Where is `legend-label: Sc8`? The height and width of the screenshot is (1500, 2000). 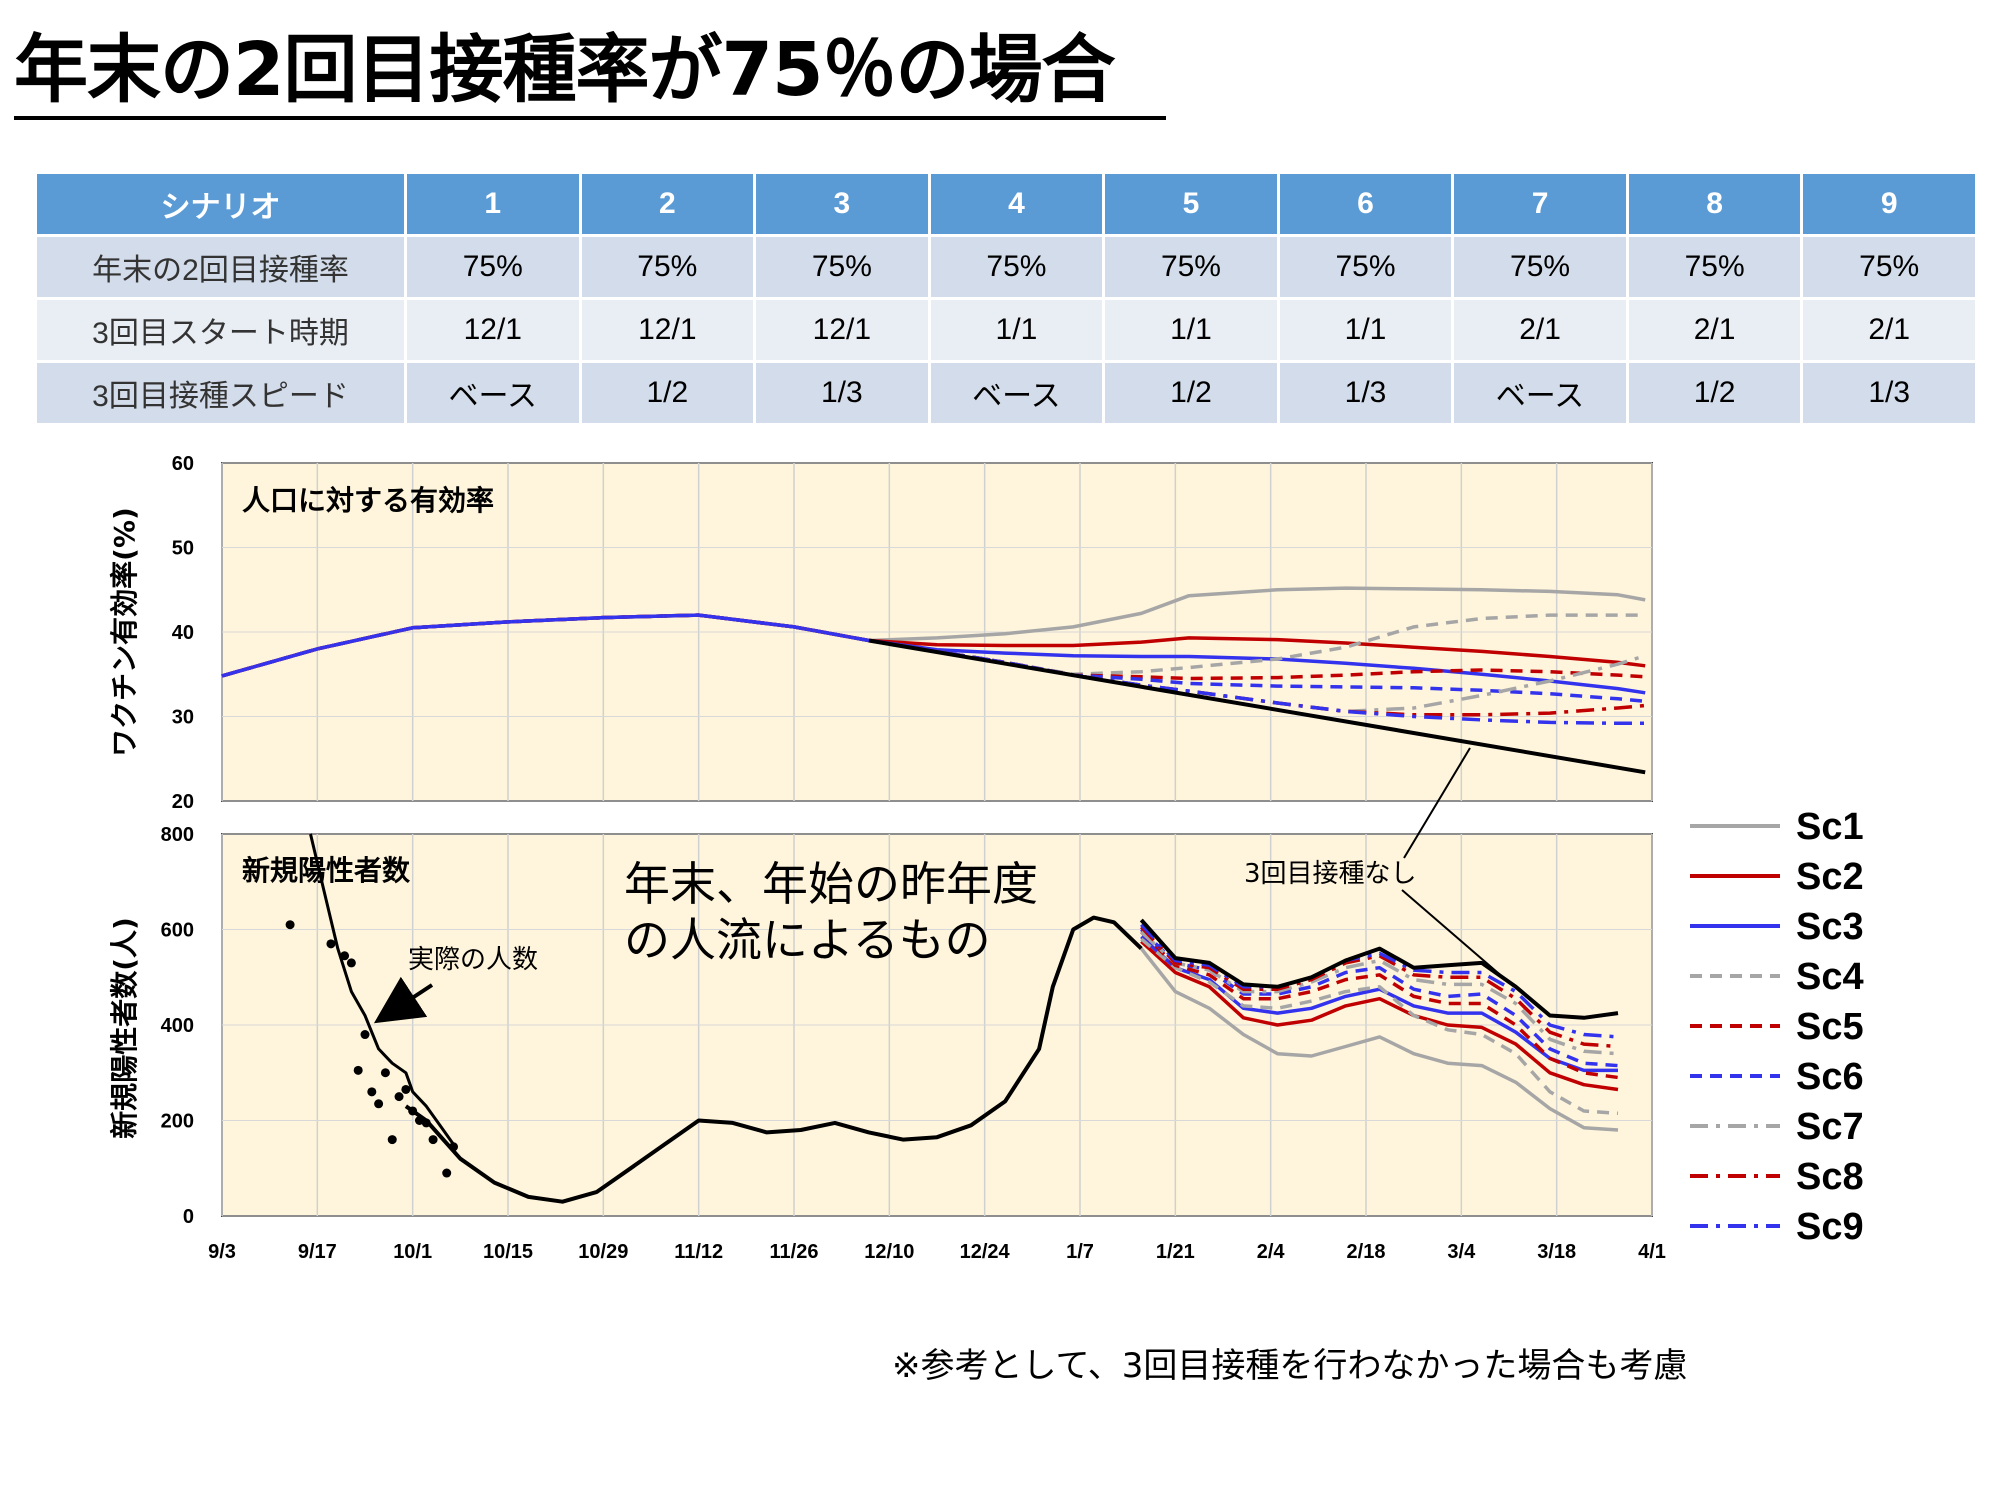
legend-label: Sc8 is located at coordinates (1830, 1177).